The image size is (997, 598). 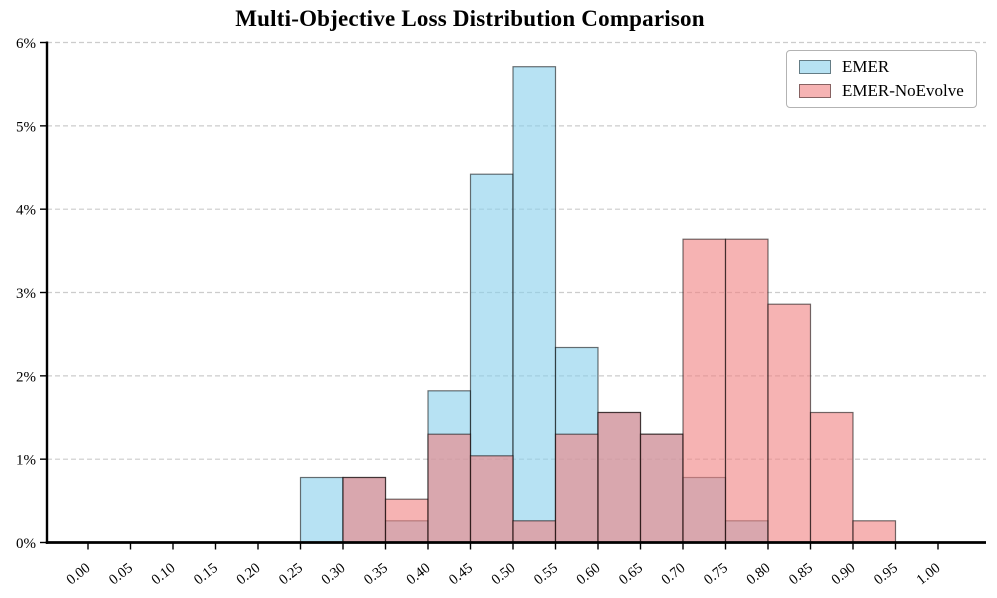 What do you see at coordinates (206, 574) in the screenshot?
I see `x-tick-label-0.15: 0.15` at bounding box center [206, 574].